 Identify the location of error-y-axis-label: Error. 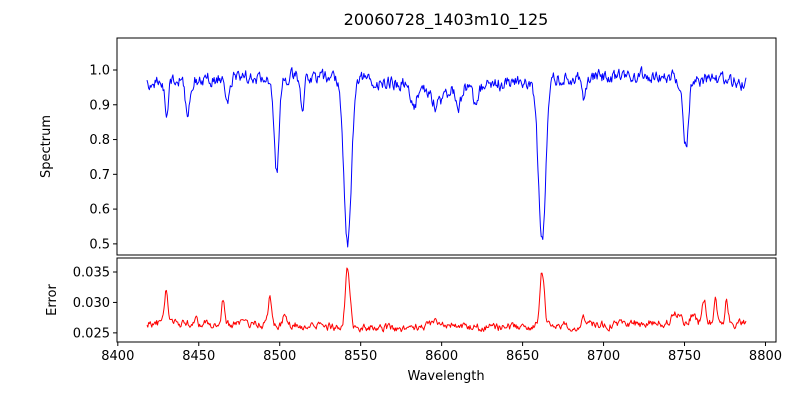
(52, 300).